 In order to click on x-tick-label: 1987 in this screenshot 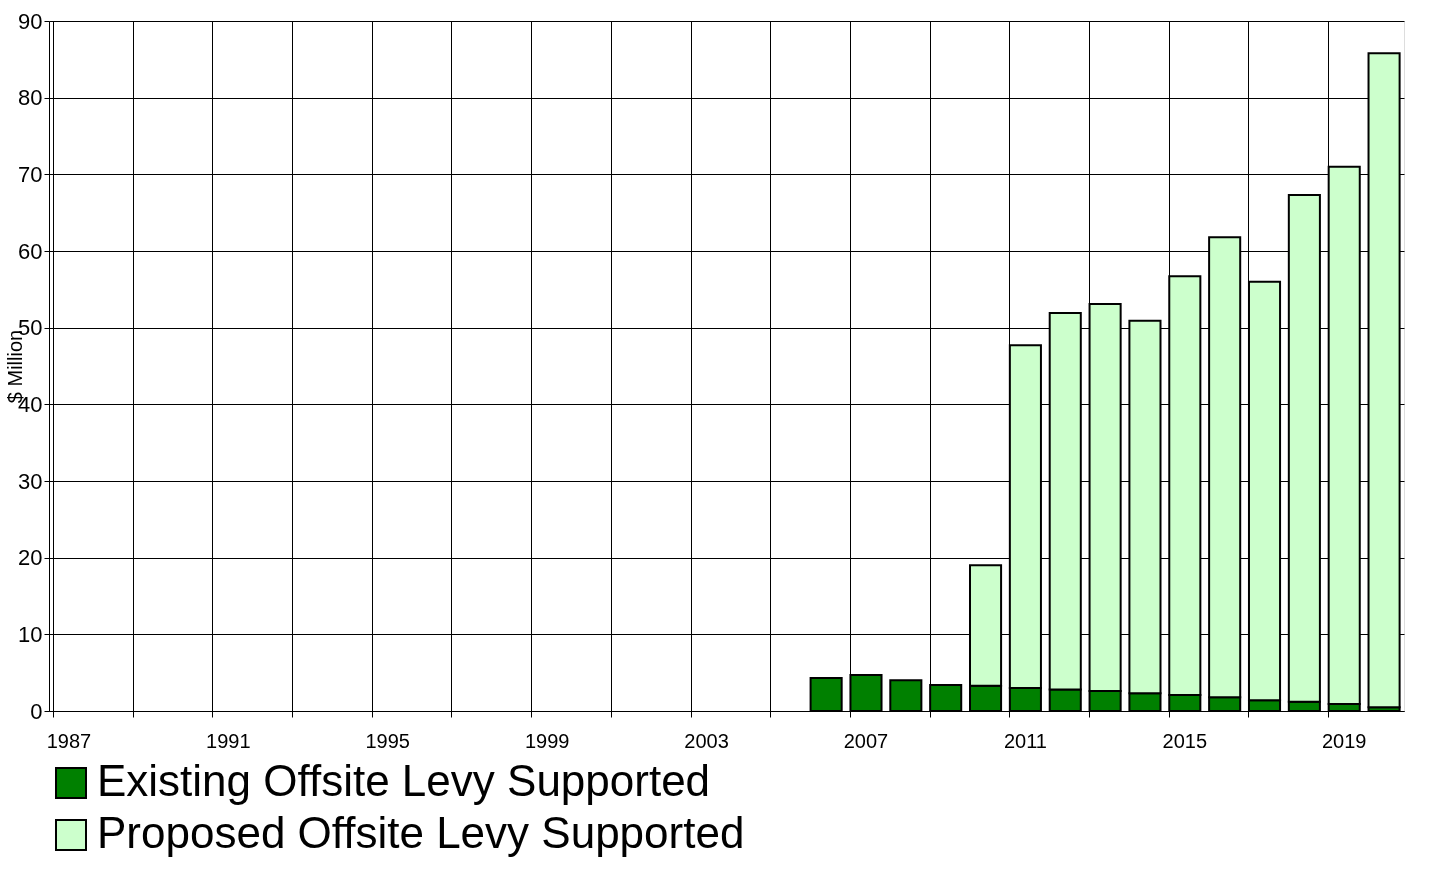, I will do `click(69, 740)`.